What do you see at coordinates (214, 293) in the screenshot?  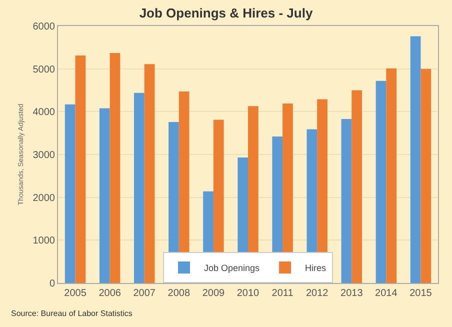 I see `x-tick-label: 2009` at bounding box center [214, 293].